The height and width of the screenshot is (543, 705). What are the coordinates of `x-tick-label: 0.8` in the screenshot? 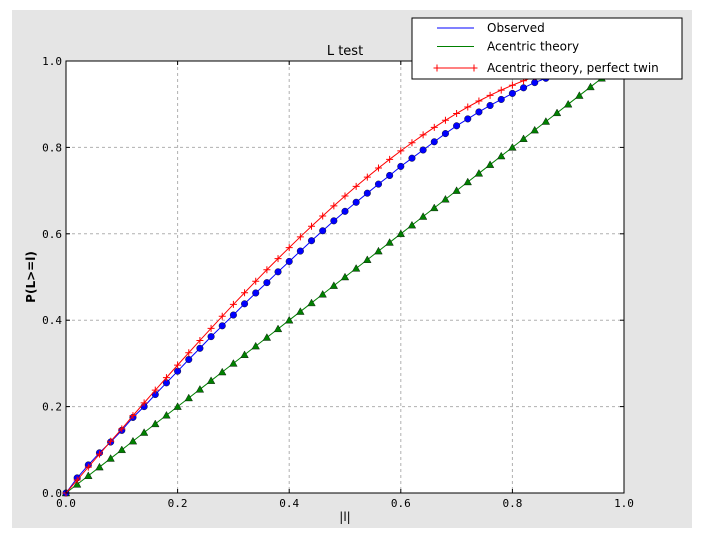 It's located at (512, 503).